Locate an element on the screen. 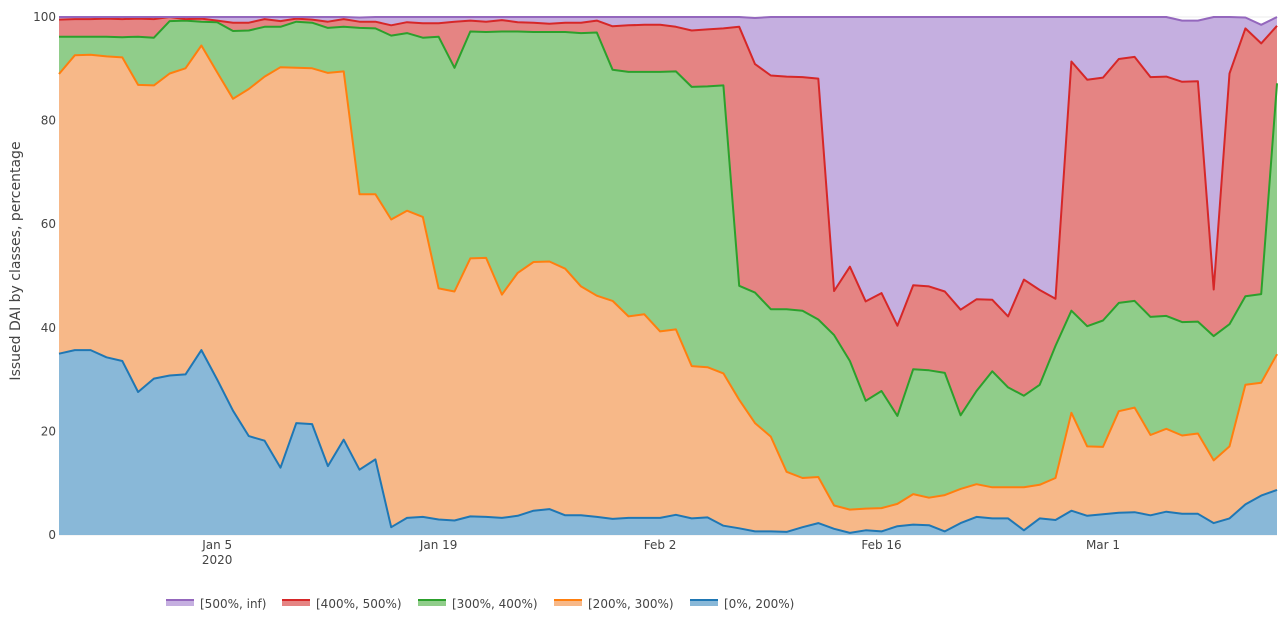 The width and height of the screenshot is (1285, 634). y-tick-label: 40 is located at coordinates (48, 328).